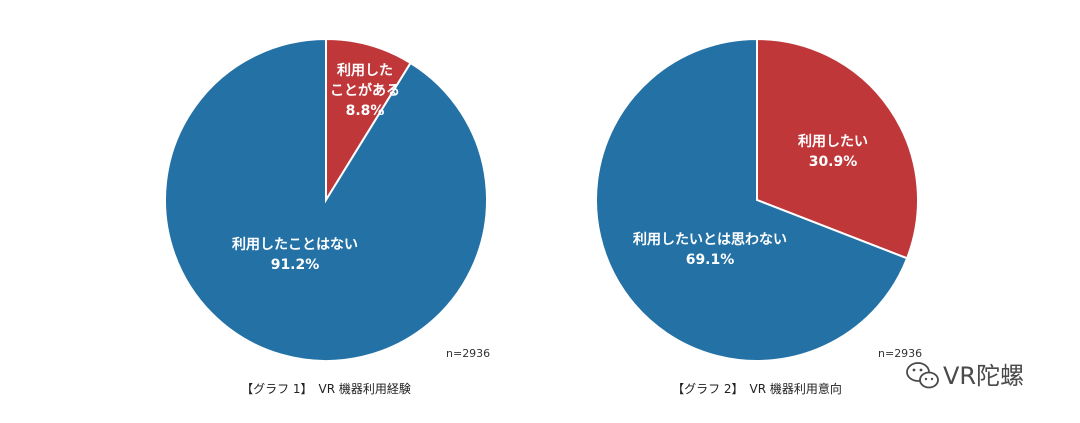  What do you see at coordinates (365, 90) in the screenshot?
I see `slice-category-label: ことがある` at bounding box center [365, 90].